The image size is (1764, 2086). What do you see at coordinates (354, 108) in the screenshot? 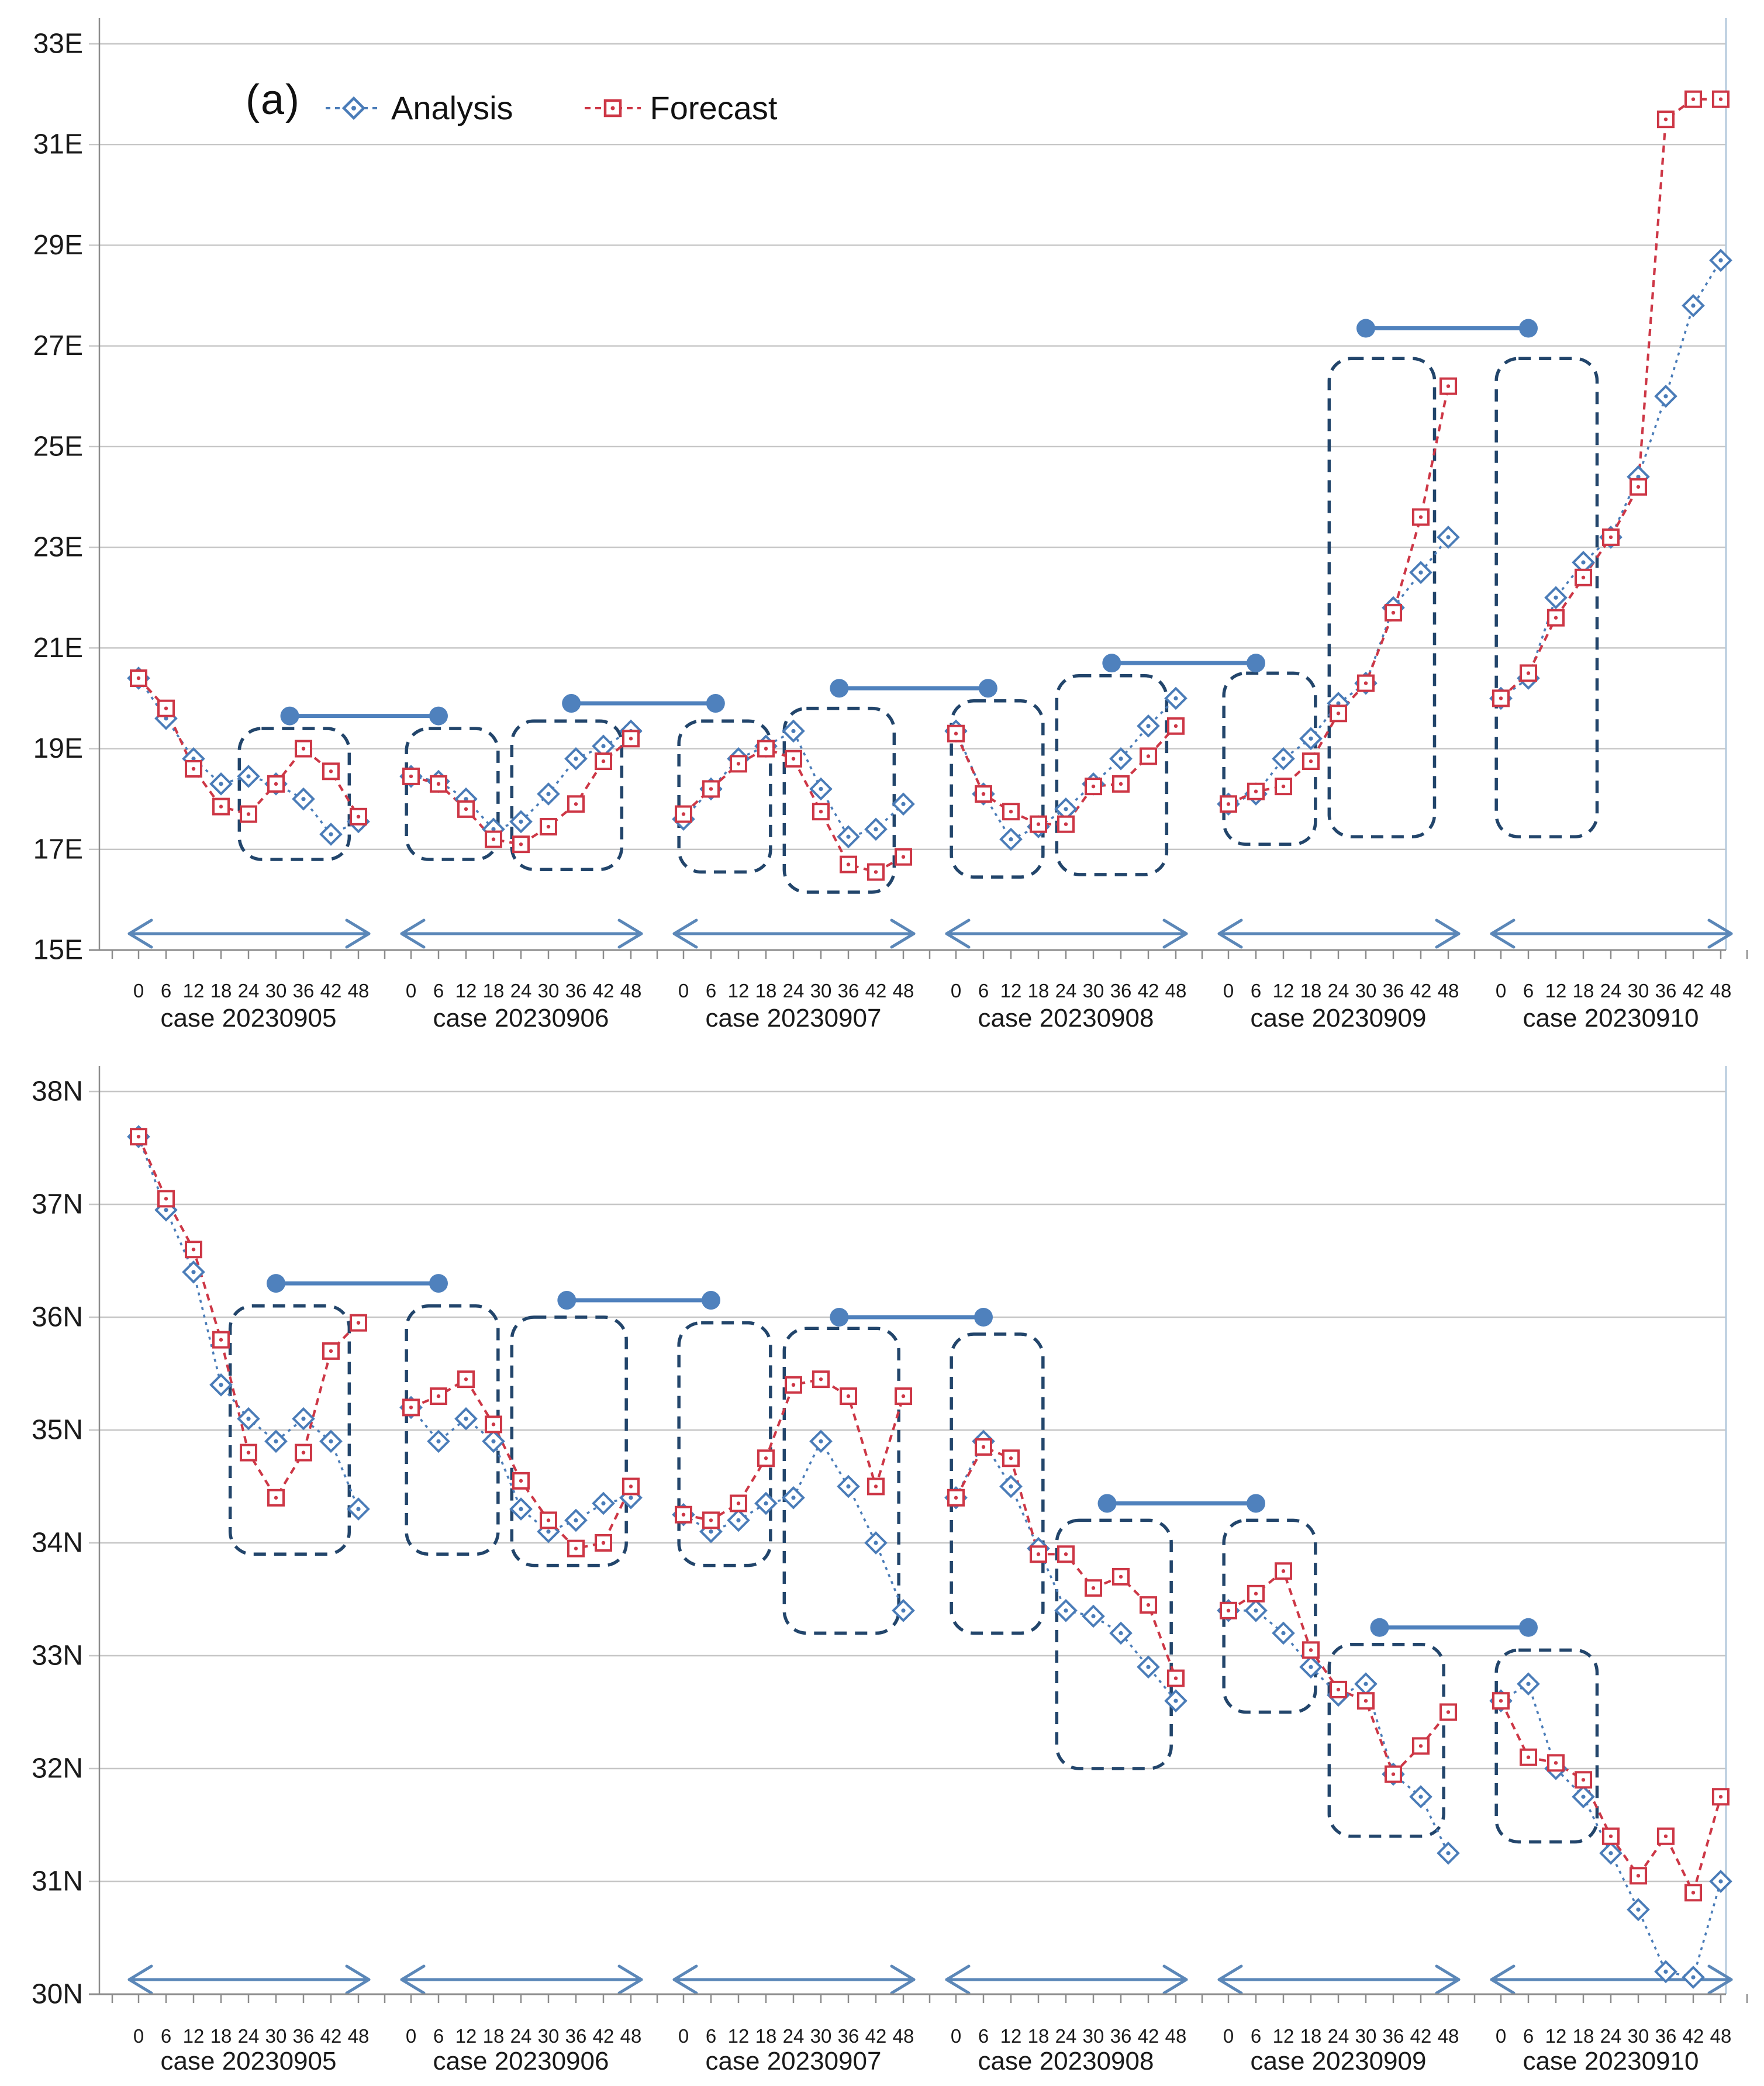
I see `analysis-marker-icon` at bounding box center [354, 108].